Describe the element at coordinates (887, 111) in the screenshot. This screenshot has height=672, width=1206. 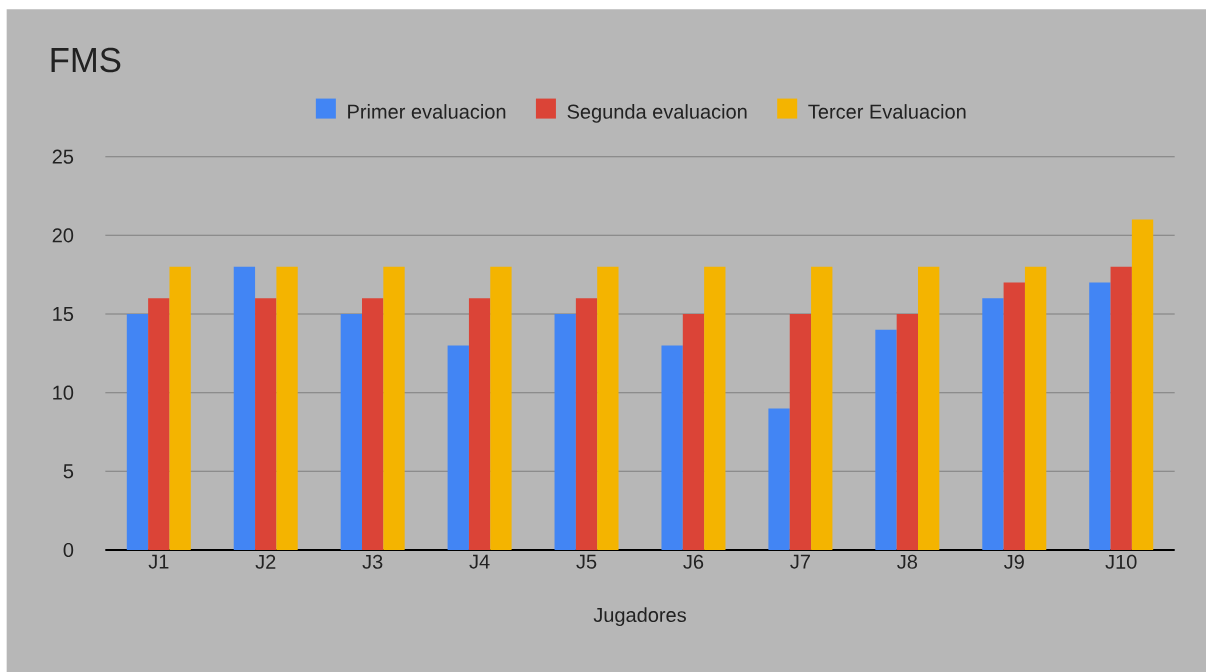
I see `legend-label: Tercer Evaluacion` at that location.